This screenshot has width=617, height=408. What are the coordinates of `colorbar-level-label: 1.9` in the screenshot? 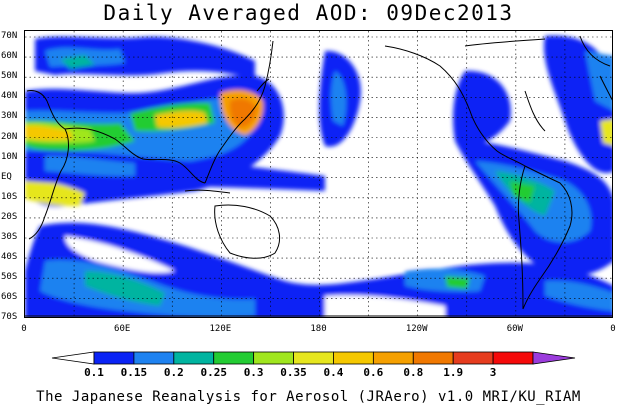 It's located at (453, 372).